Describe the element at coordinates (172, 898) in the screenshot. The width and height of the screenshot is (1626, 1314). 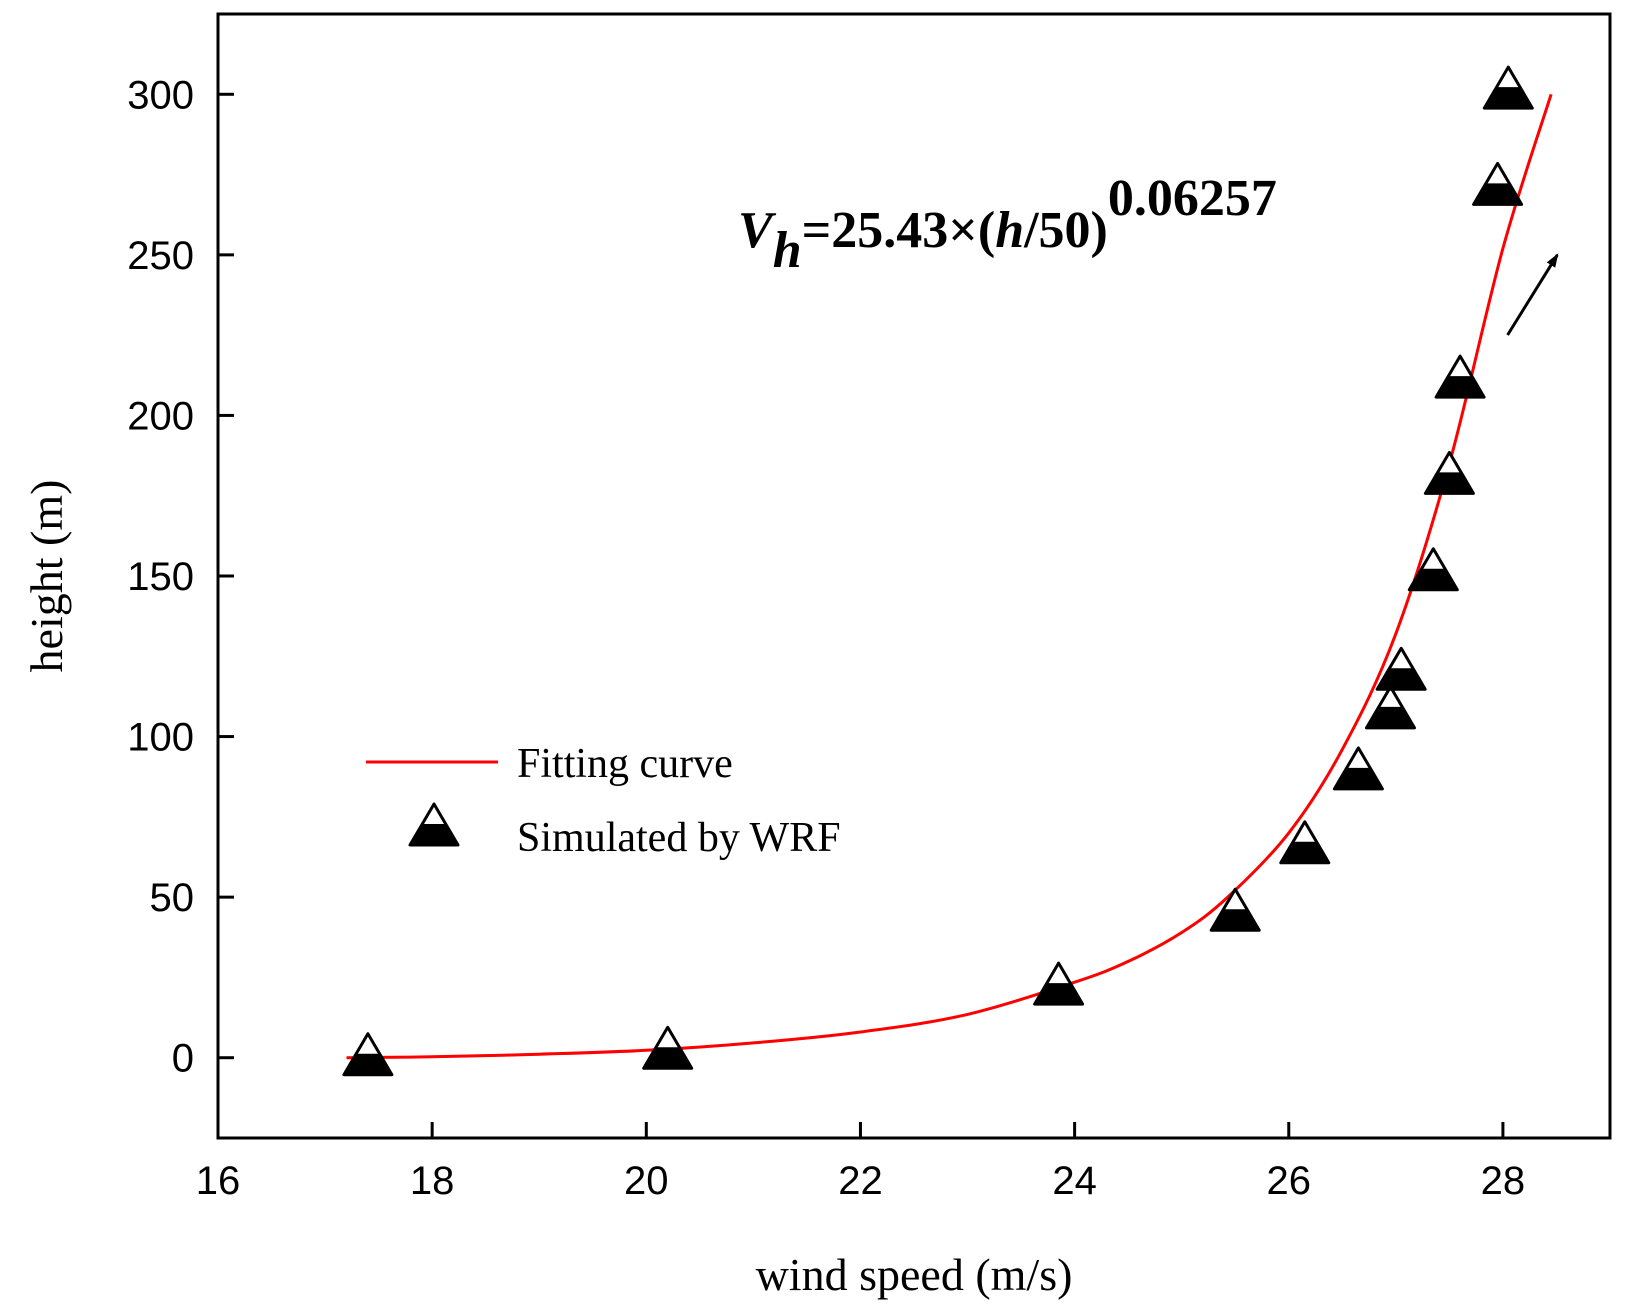
I see `y-tick-label-50: 50` at that location.